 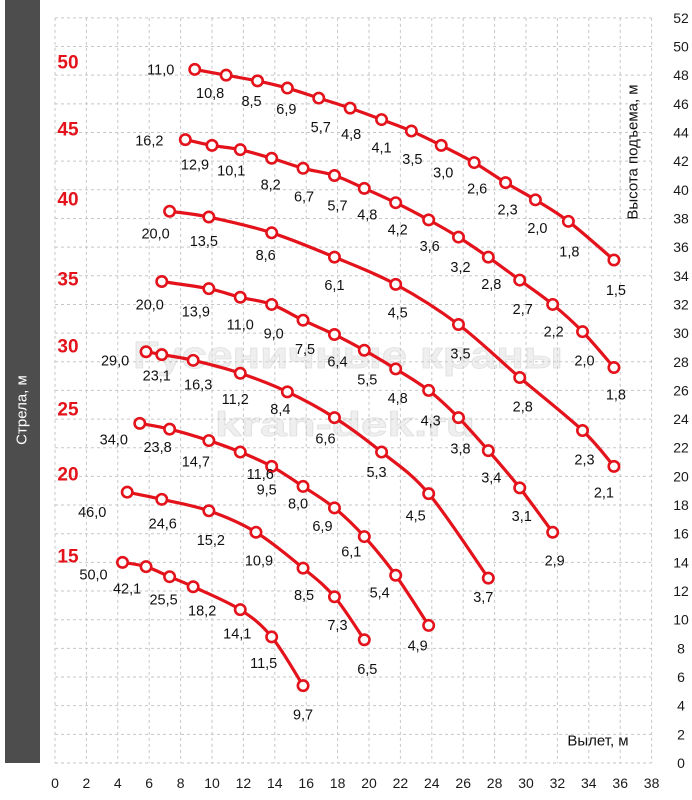 I want to click on y-tick-label: 42, so click(x=681, y=161).